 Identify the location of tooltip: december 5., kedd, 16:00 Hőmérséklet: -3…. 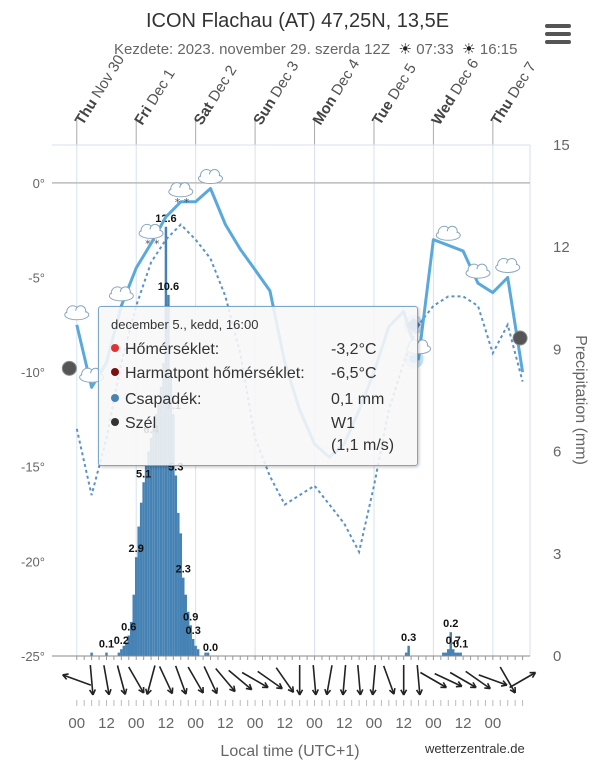
(258, 386).